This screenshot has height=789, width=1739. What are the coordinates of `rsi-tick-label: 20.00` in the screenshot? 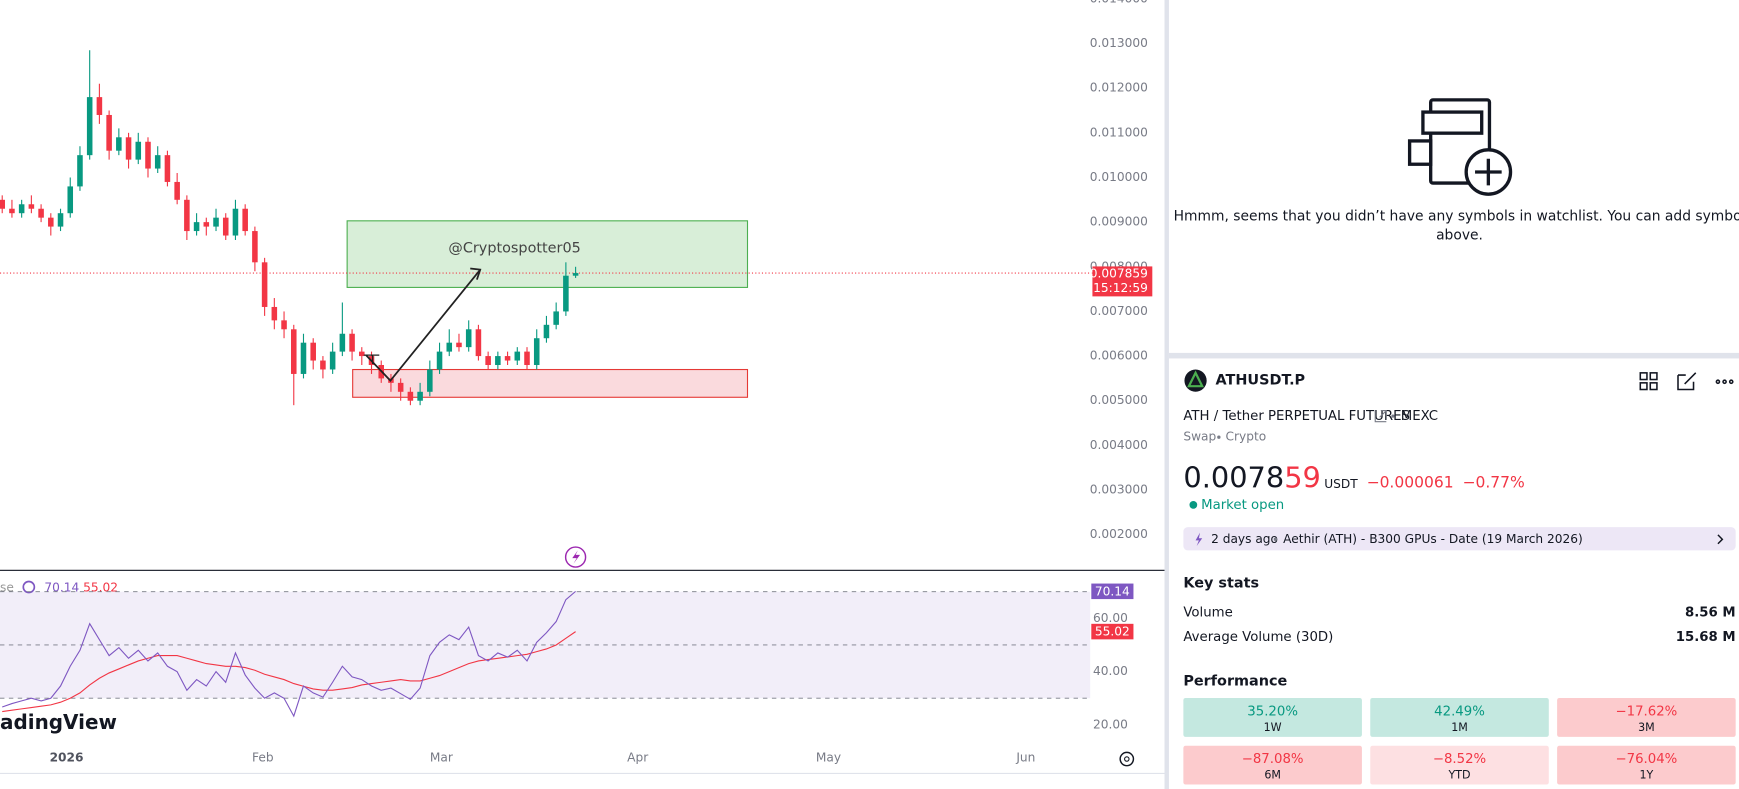 It's located at (1110, 724).